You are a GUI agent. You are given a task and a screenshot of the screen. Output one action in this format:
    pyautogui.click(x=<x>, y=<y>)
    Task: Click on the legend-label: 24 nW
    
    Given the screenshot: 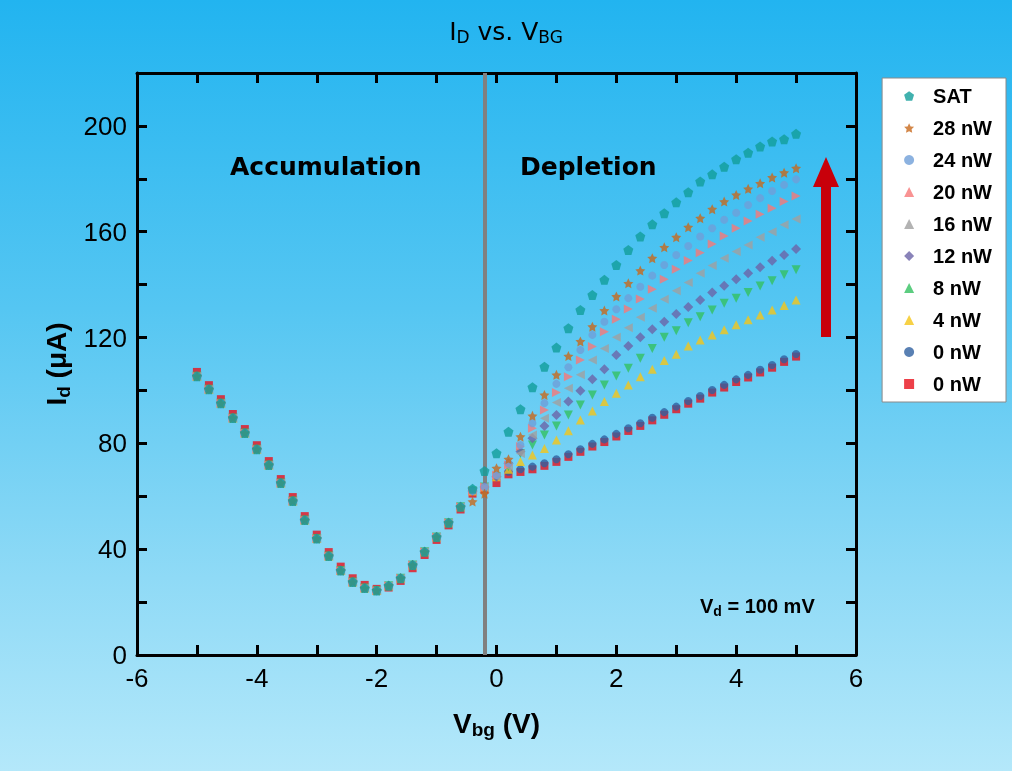 What is the action you would take?
    pyautogui.click(x=963, y=160)
    